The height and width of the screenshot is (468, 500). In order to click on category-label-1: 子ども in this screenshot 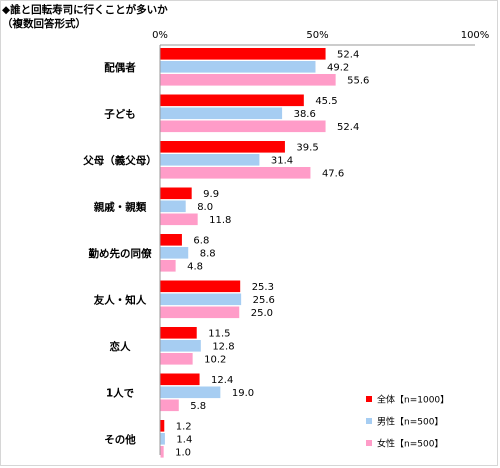, I will do `click(120, 113)`.